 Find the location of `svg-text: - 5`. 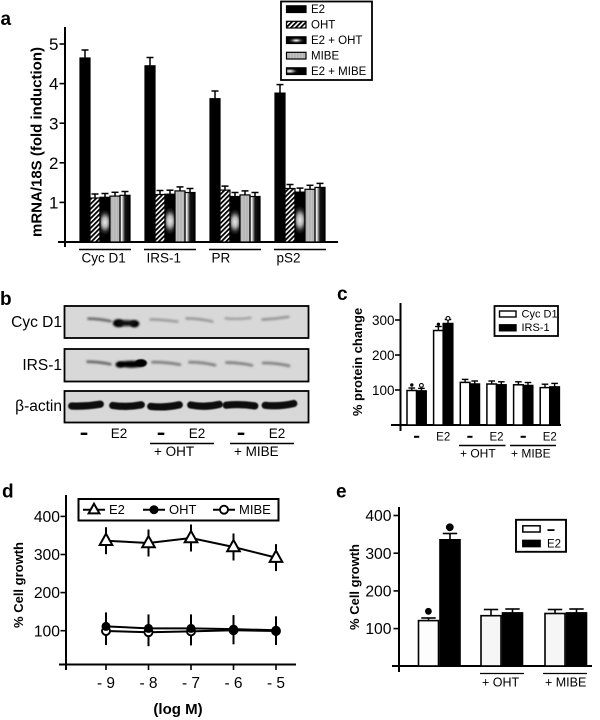

svg-text: - 5 is located at coordinates (276, 683).